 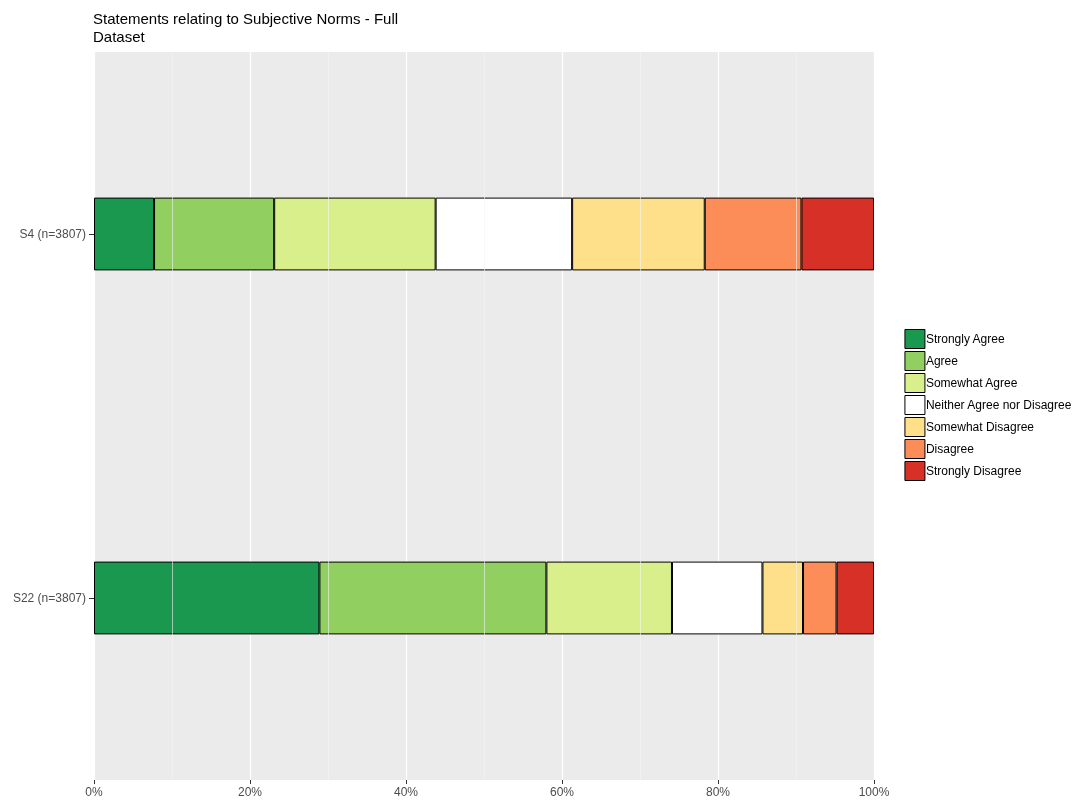 What do you see at coordinates (94, 792) in the screenshot?
I see `x-tick-label: 0%` at bounding box center [94, 792].